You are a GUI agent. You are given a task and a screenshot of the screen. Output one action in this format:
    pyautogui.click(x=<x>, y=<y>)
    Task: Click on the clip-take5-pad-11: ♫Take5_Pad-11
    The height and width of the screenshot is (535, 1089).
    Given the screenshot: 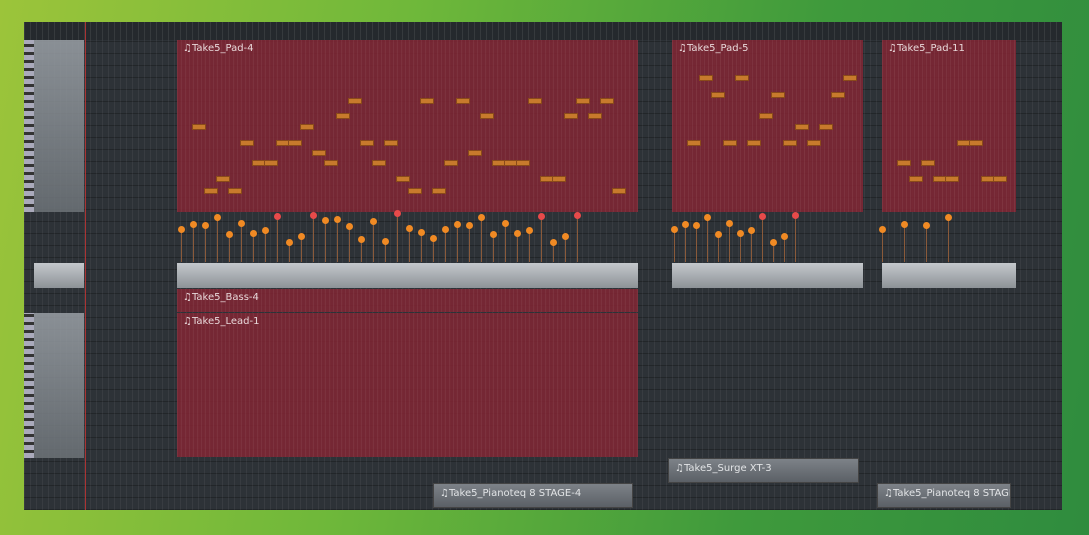 What is the action you would take?
    pyautogui.click(x=949, y=126)
    